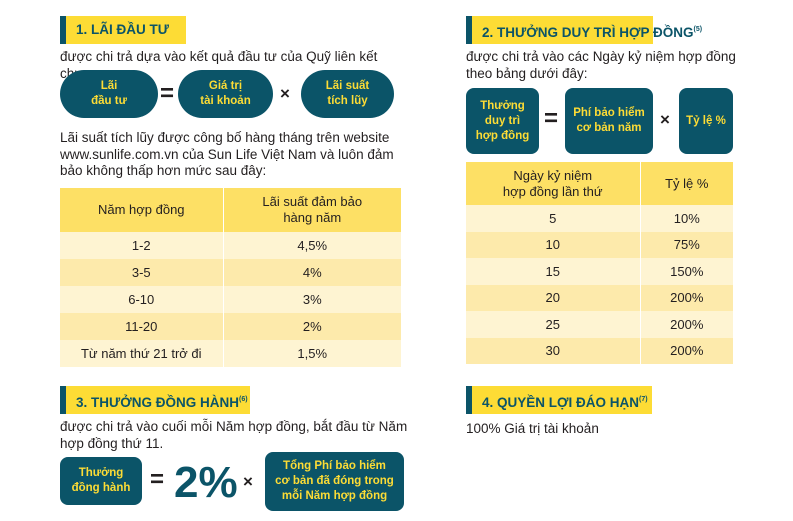 The width and height of the screenshot is (793, 521). What do you see at coordinates (312, 326) in the screenshot?
I see `cell: 2%` at bounding box center [312, 326].